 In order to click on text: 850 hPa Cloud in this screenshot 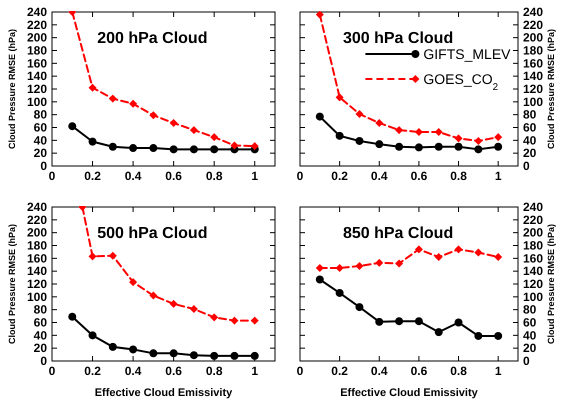, I will do `click(398, 233)`.